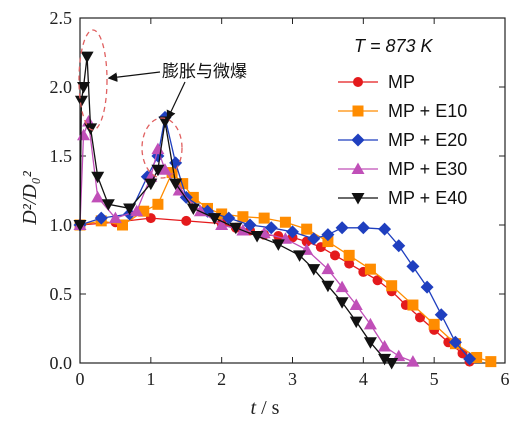 This screenshot has width=519, height=421. What do you see at coordinates (204, 72) in the screenshot?
I see `annotation-label: 膨胀与微爆` at bounding box center [204, 72].